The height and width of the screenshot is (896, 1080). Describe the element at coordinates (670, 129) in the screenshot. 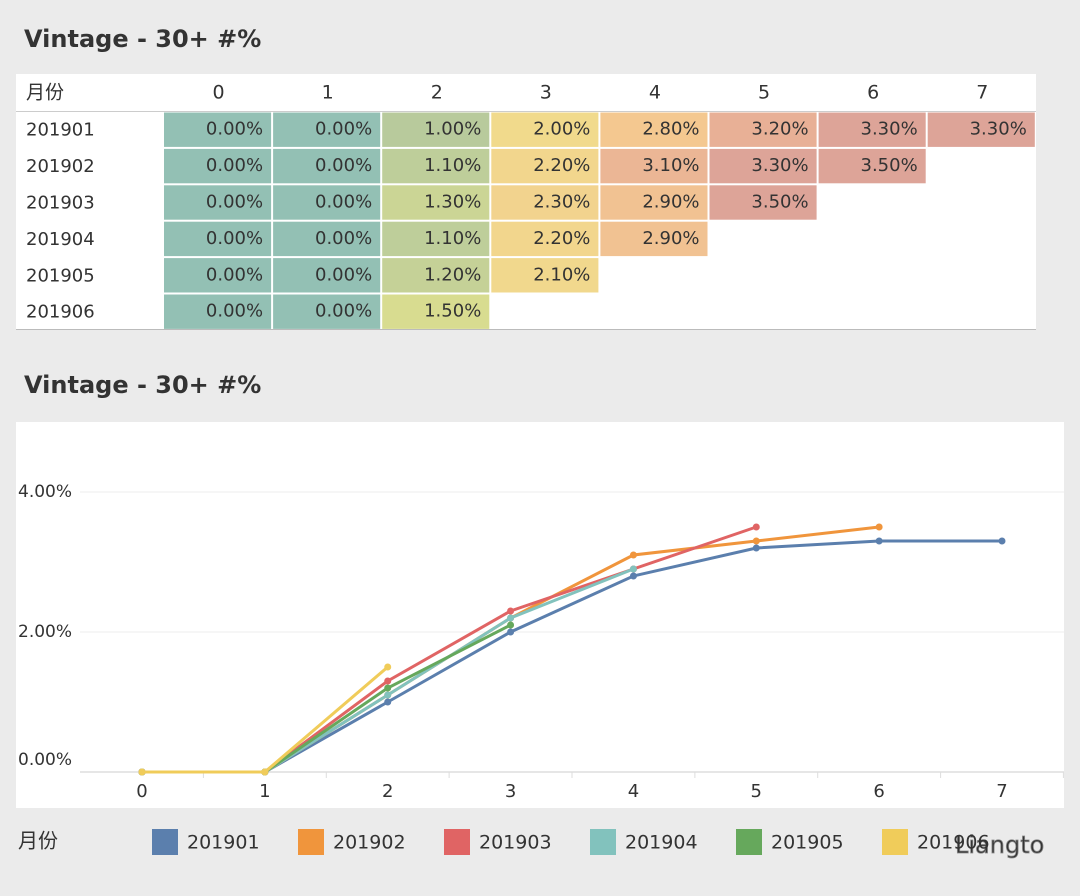

I see `cell-label: 2.80%` at that location.